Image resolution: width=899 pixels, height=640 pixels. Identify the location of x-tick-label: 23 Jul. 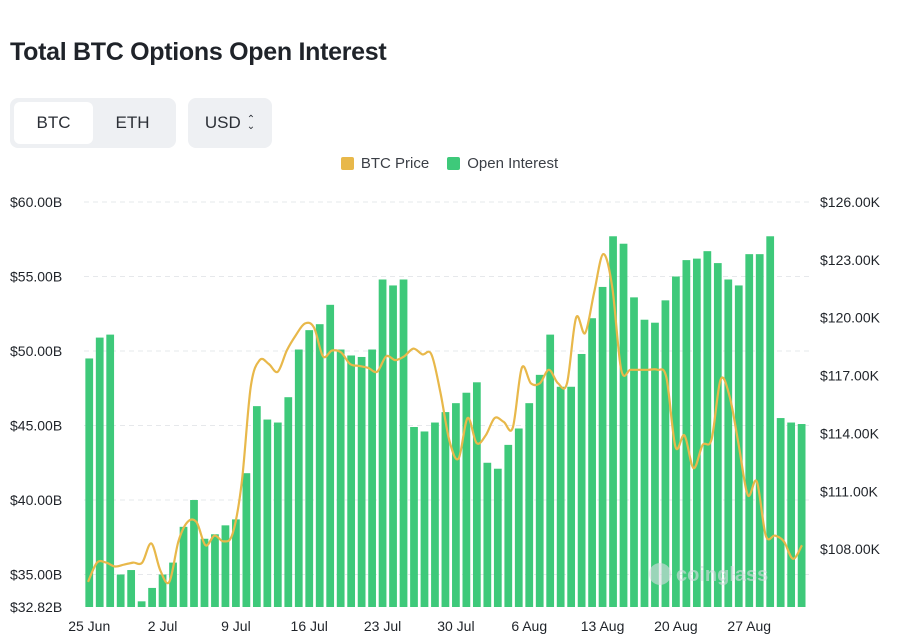
(382, 626).